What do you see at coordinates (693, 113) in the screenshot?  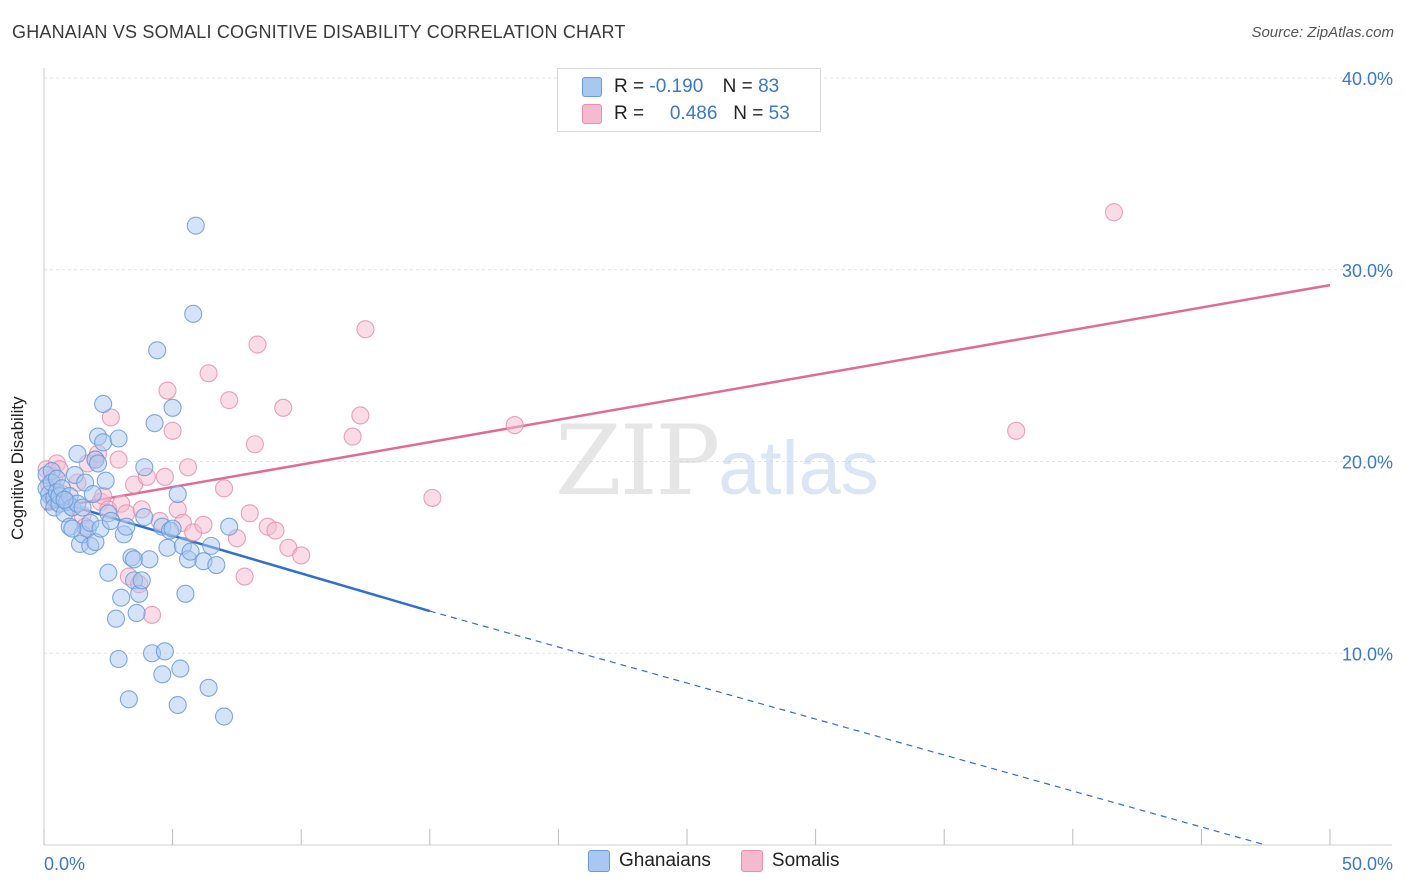 I see `legend-r-value: 0.486` at bounding box center [693, 113].